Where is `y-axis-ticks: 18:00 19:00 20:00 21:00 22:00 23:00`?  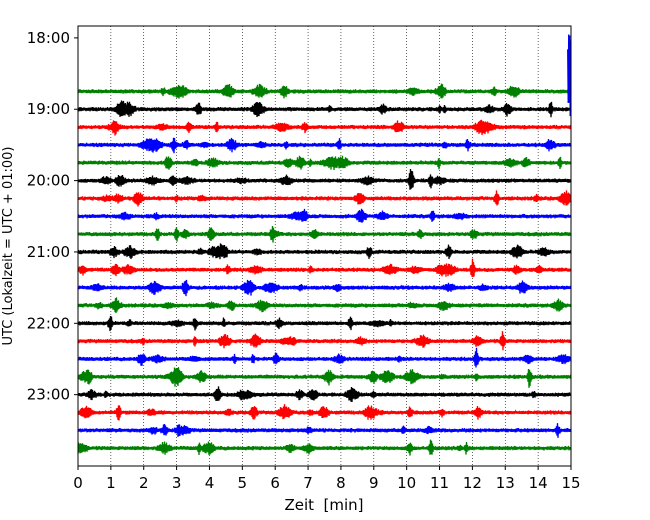
y-axis-ticks: 18:00 19:00 20:00 21:00 22:00 23:00 is located at coordinates (52, 216).